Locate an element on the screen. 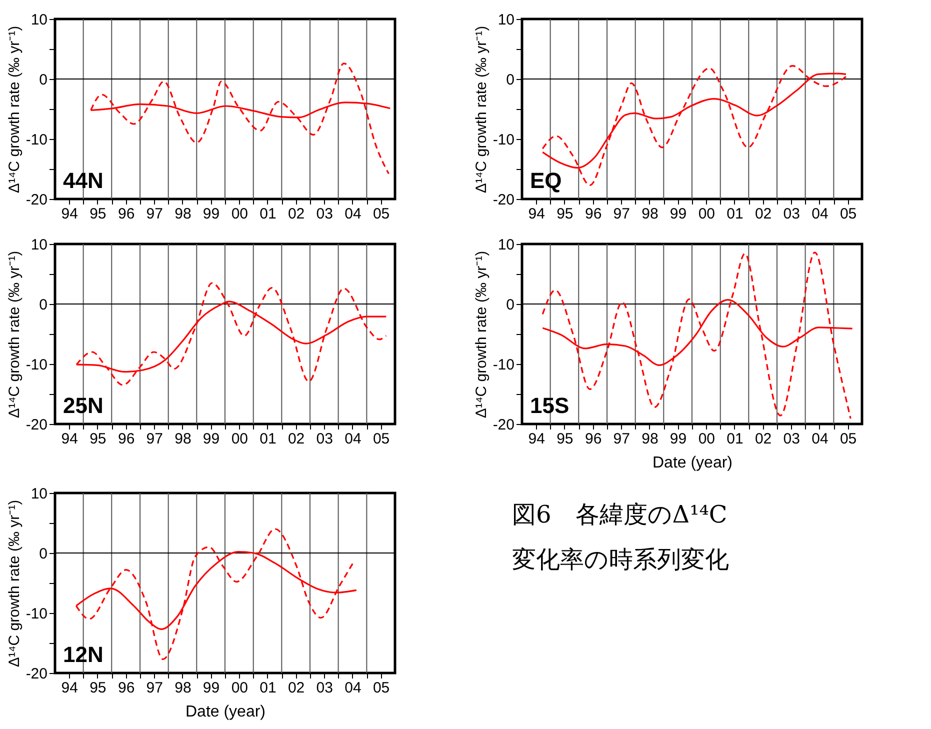 The height and width of the screenshot is (729, 931). caption: 図6 各緯度のΔ¹⁴C is located at coordinates (620, 514).